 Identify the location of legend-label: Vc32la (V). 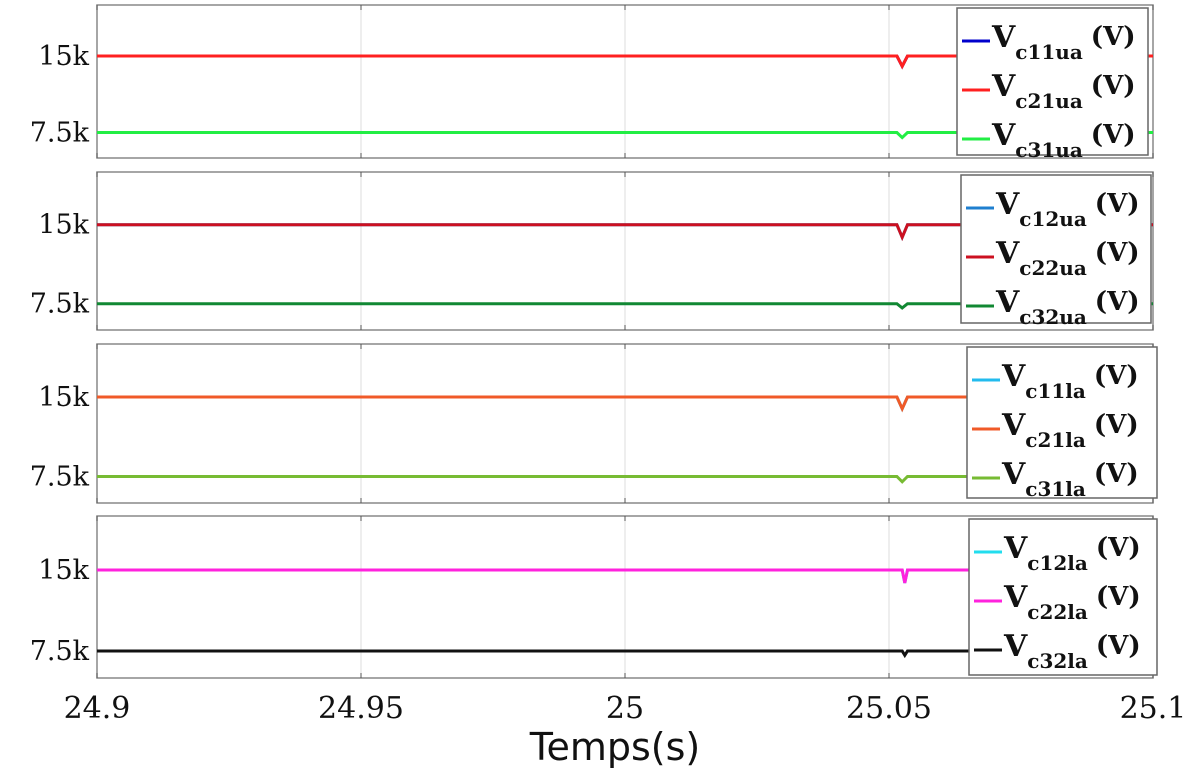
(1072, 651).